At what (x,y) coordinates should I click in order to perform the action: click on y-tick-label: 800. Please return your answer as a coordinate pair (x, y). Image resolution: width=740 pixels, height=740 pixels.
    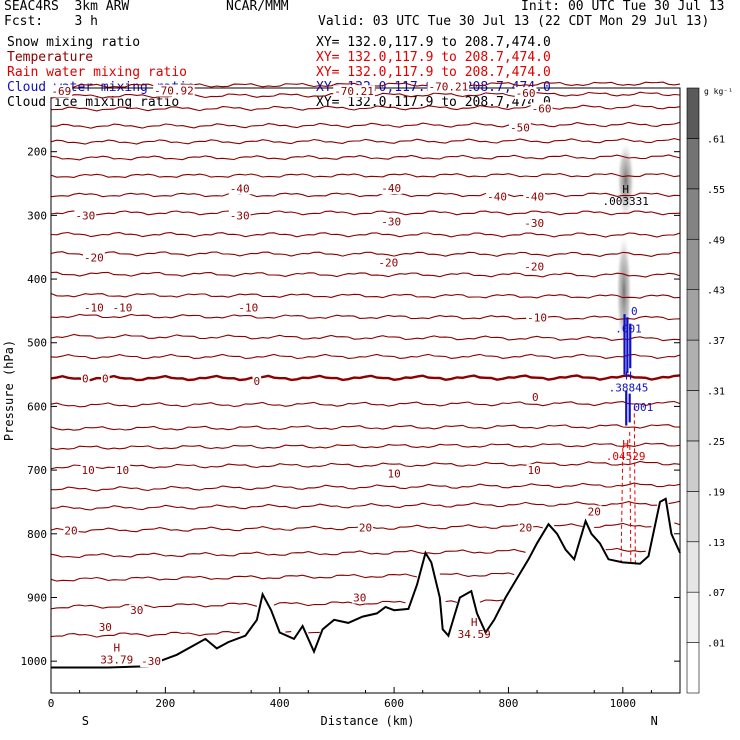
    Looking at the image, I should click on (37, 534).